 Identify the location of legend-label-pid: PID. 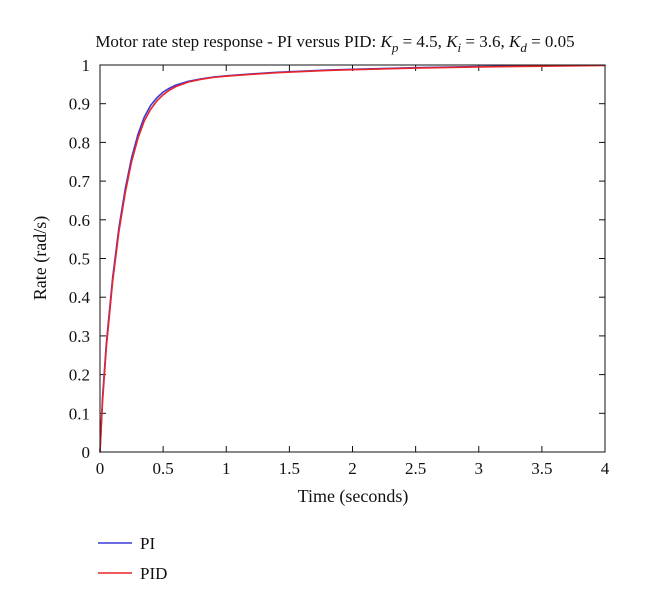
(153, 573).